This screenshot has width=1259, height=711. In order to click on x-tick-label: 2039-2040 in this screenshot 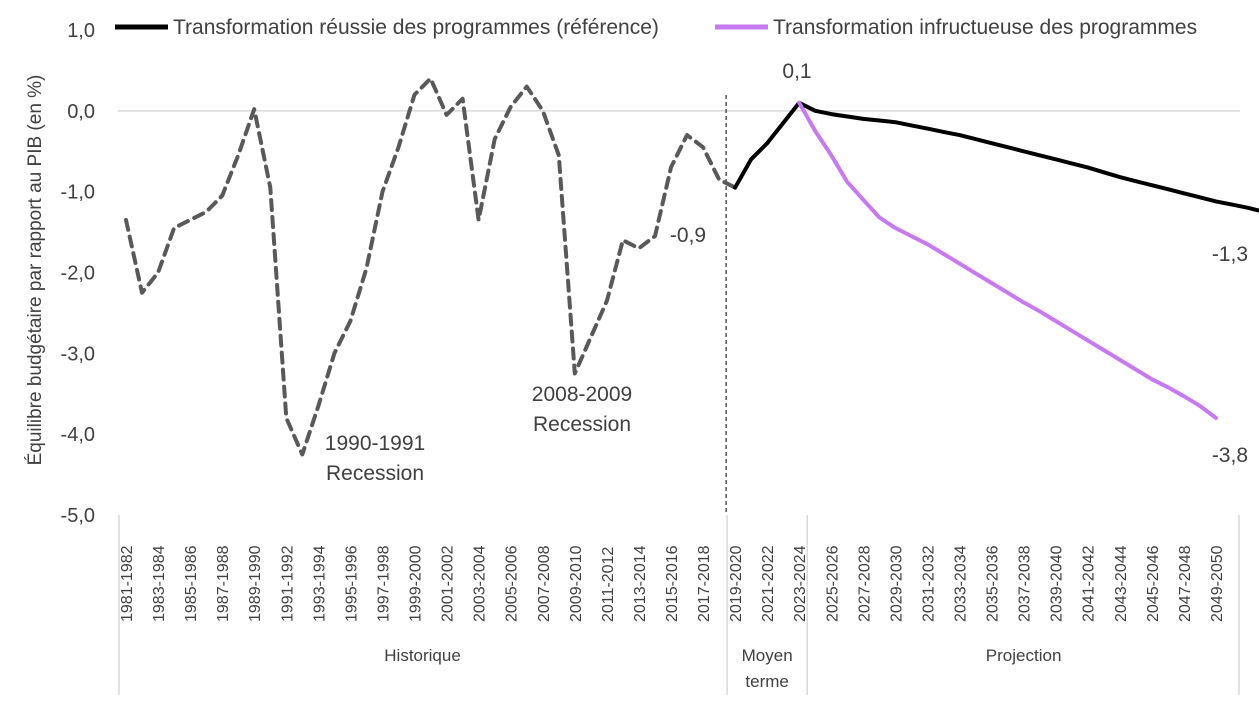, I will do `click(1057, 583)`.